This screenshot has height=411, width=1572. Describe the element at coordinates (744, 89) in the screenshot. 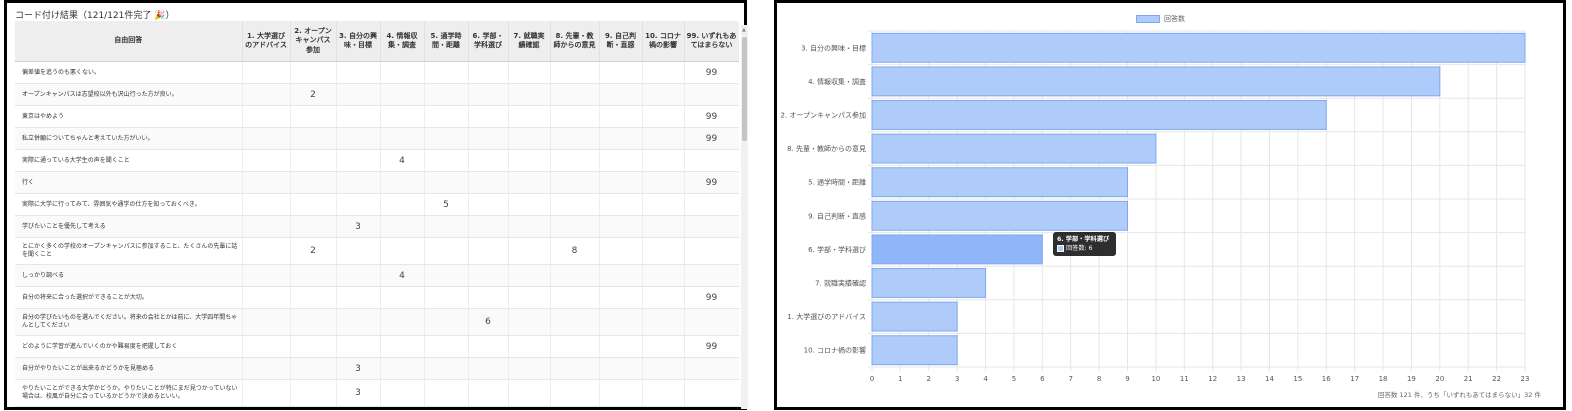

I see `table-scrollbar-thumb` at that location.